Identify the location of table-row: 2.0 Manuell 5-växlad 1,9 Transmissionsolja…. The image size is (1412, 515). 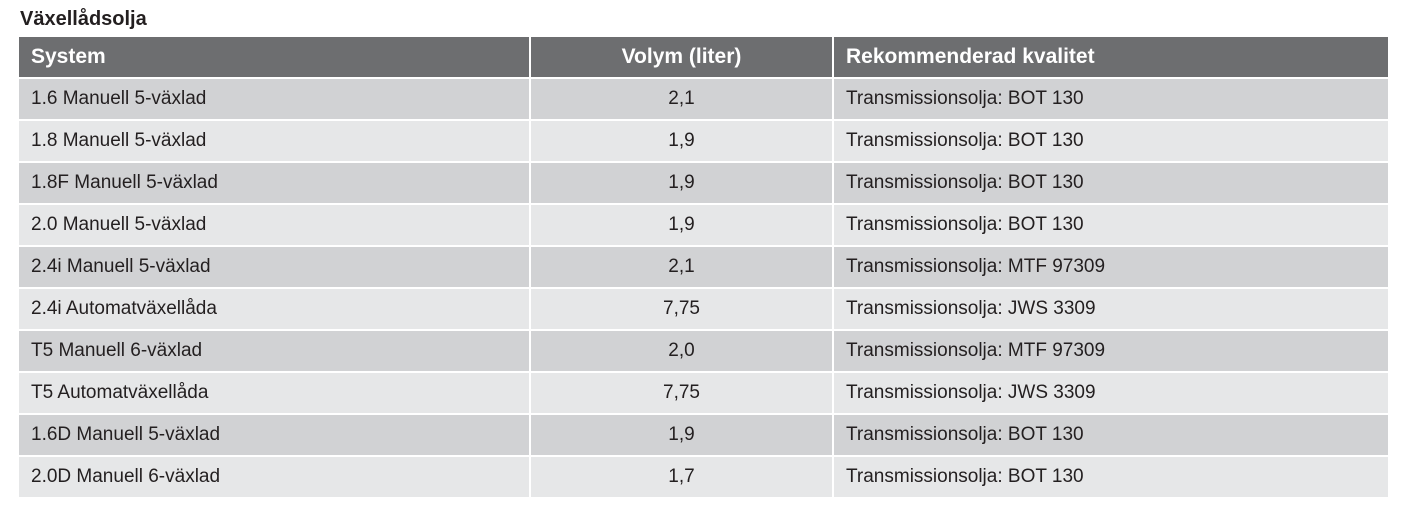
(703, 225).